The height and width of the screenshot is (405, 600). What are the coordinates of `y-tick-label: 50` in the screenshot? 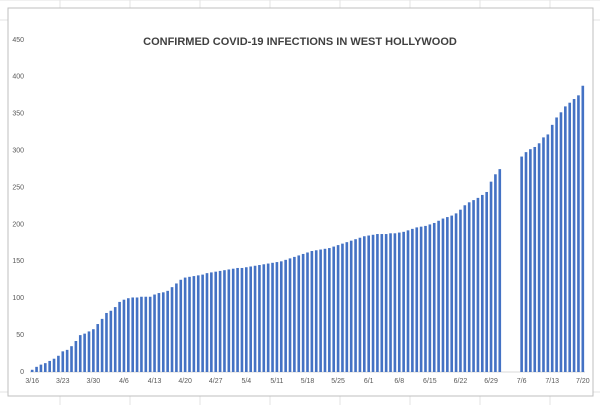 It's located at (20, 335).